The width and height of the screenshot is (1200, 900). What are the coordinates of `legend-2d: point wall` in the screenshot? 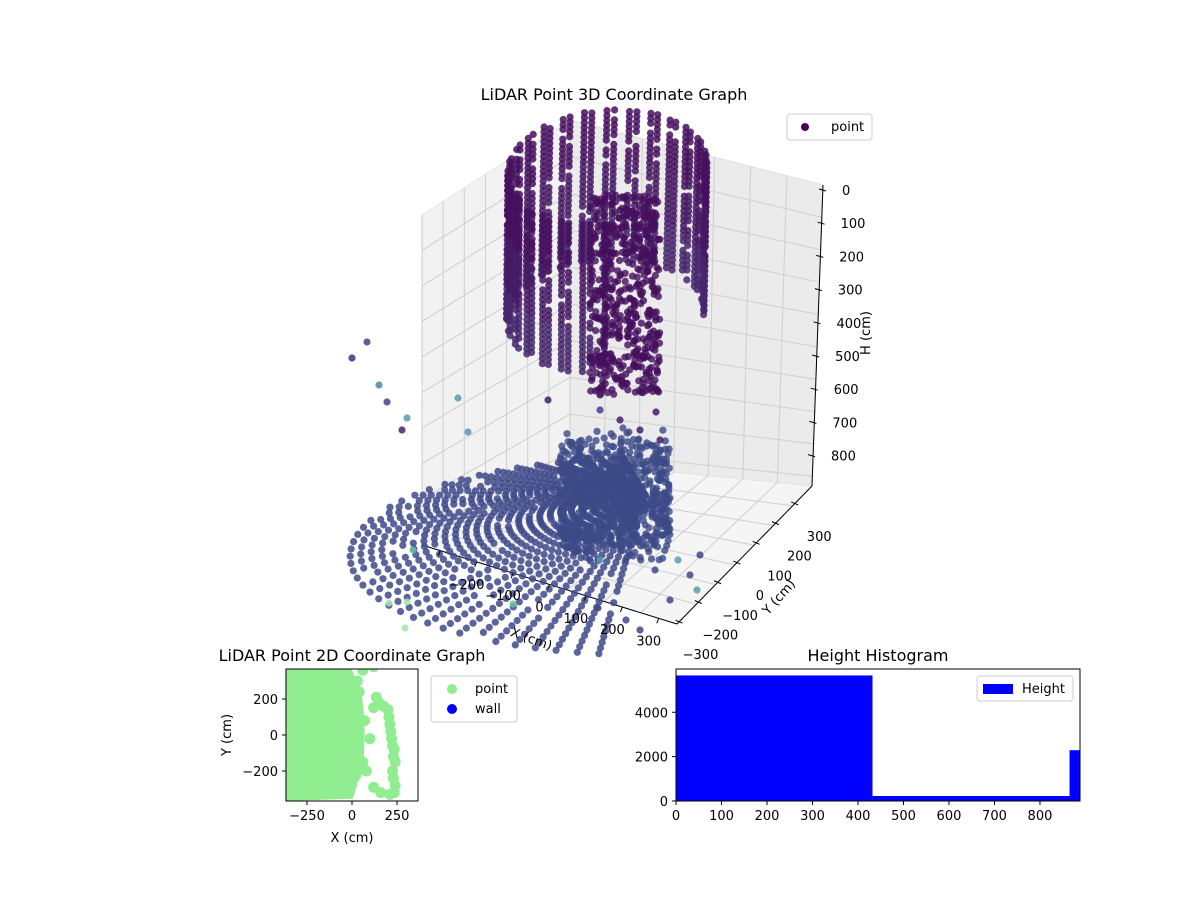 It's located at (474, 699).